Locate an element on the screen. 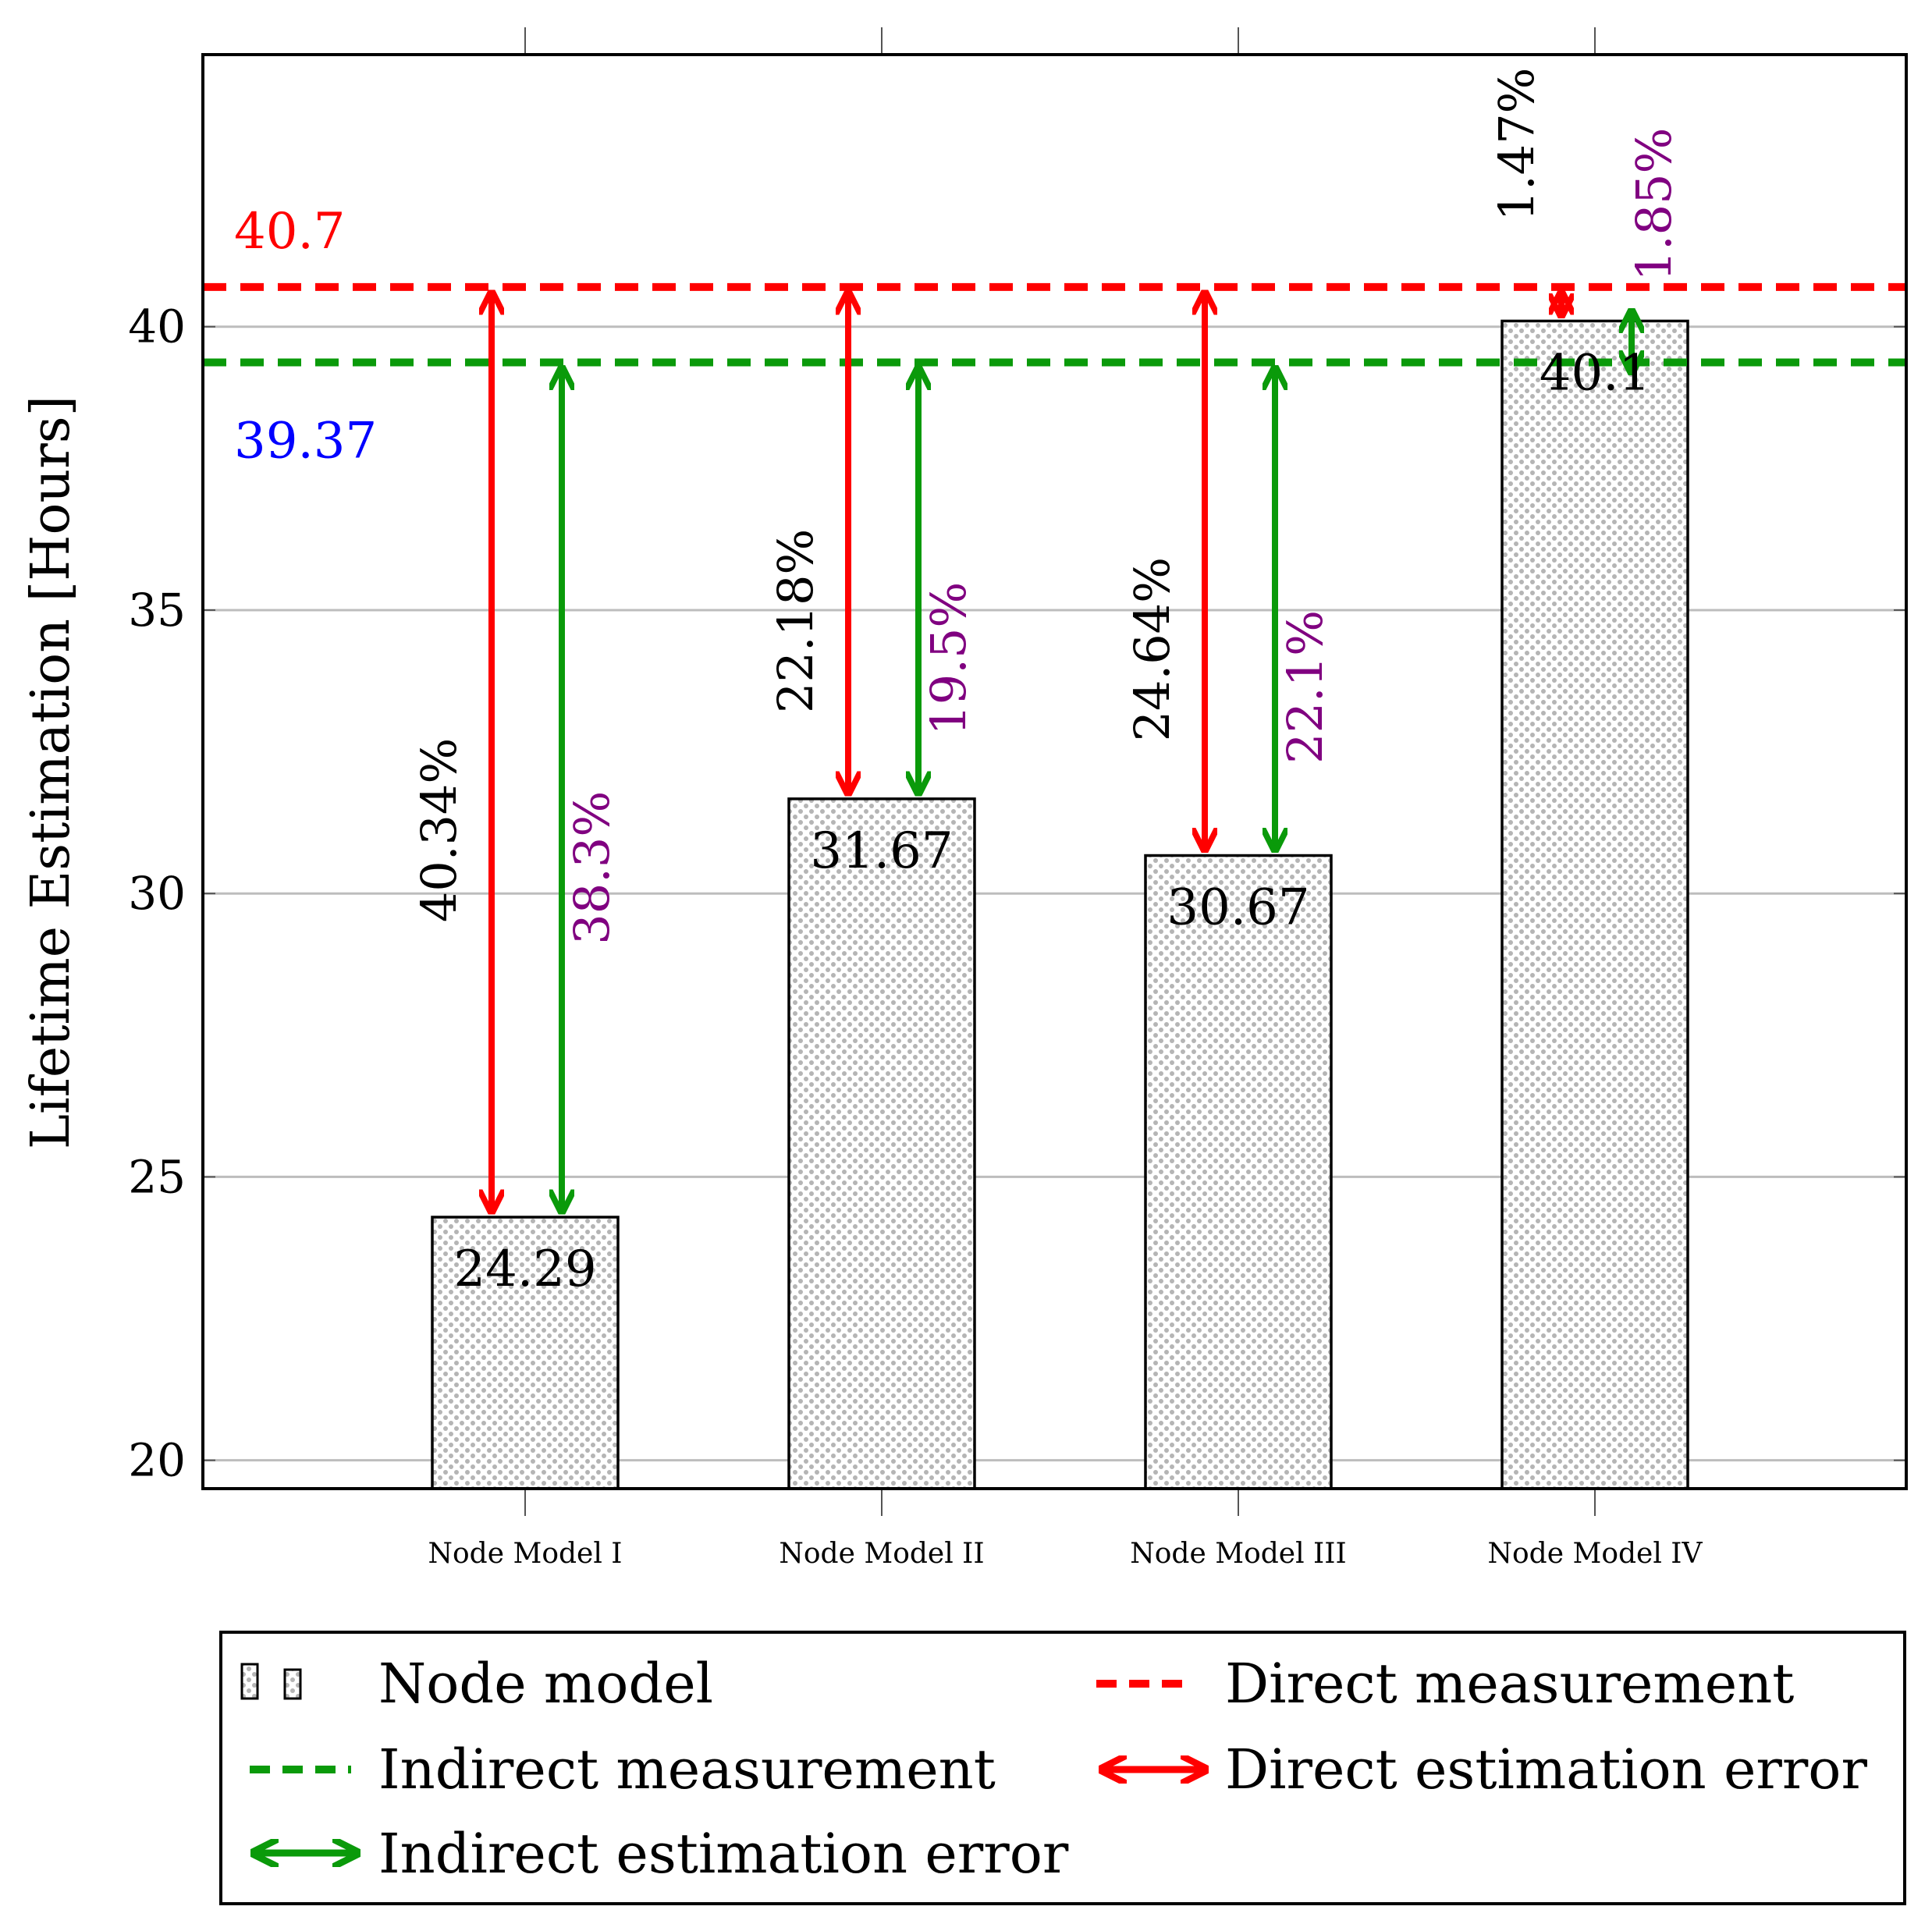  bar-value-label: 24.29 is located at coordinates (524, 1269).